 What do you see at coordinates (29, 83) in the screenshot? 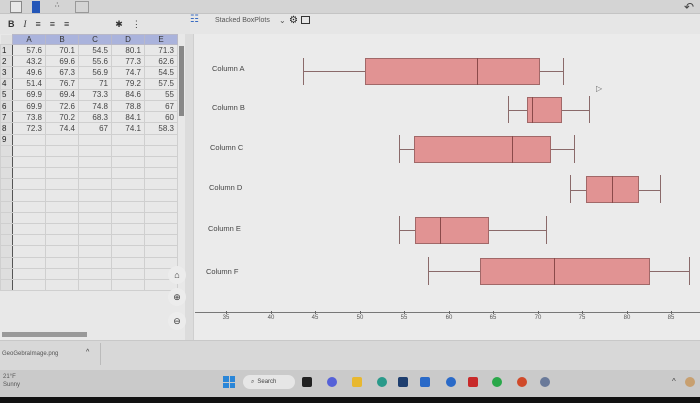
I see `cell: 51.4` at bounding box center [29, 83].